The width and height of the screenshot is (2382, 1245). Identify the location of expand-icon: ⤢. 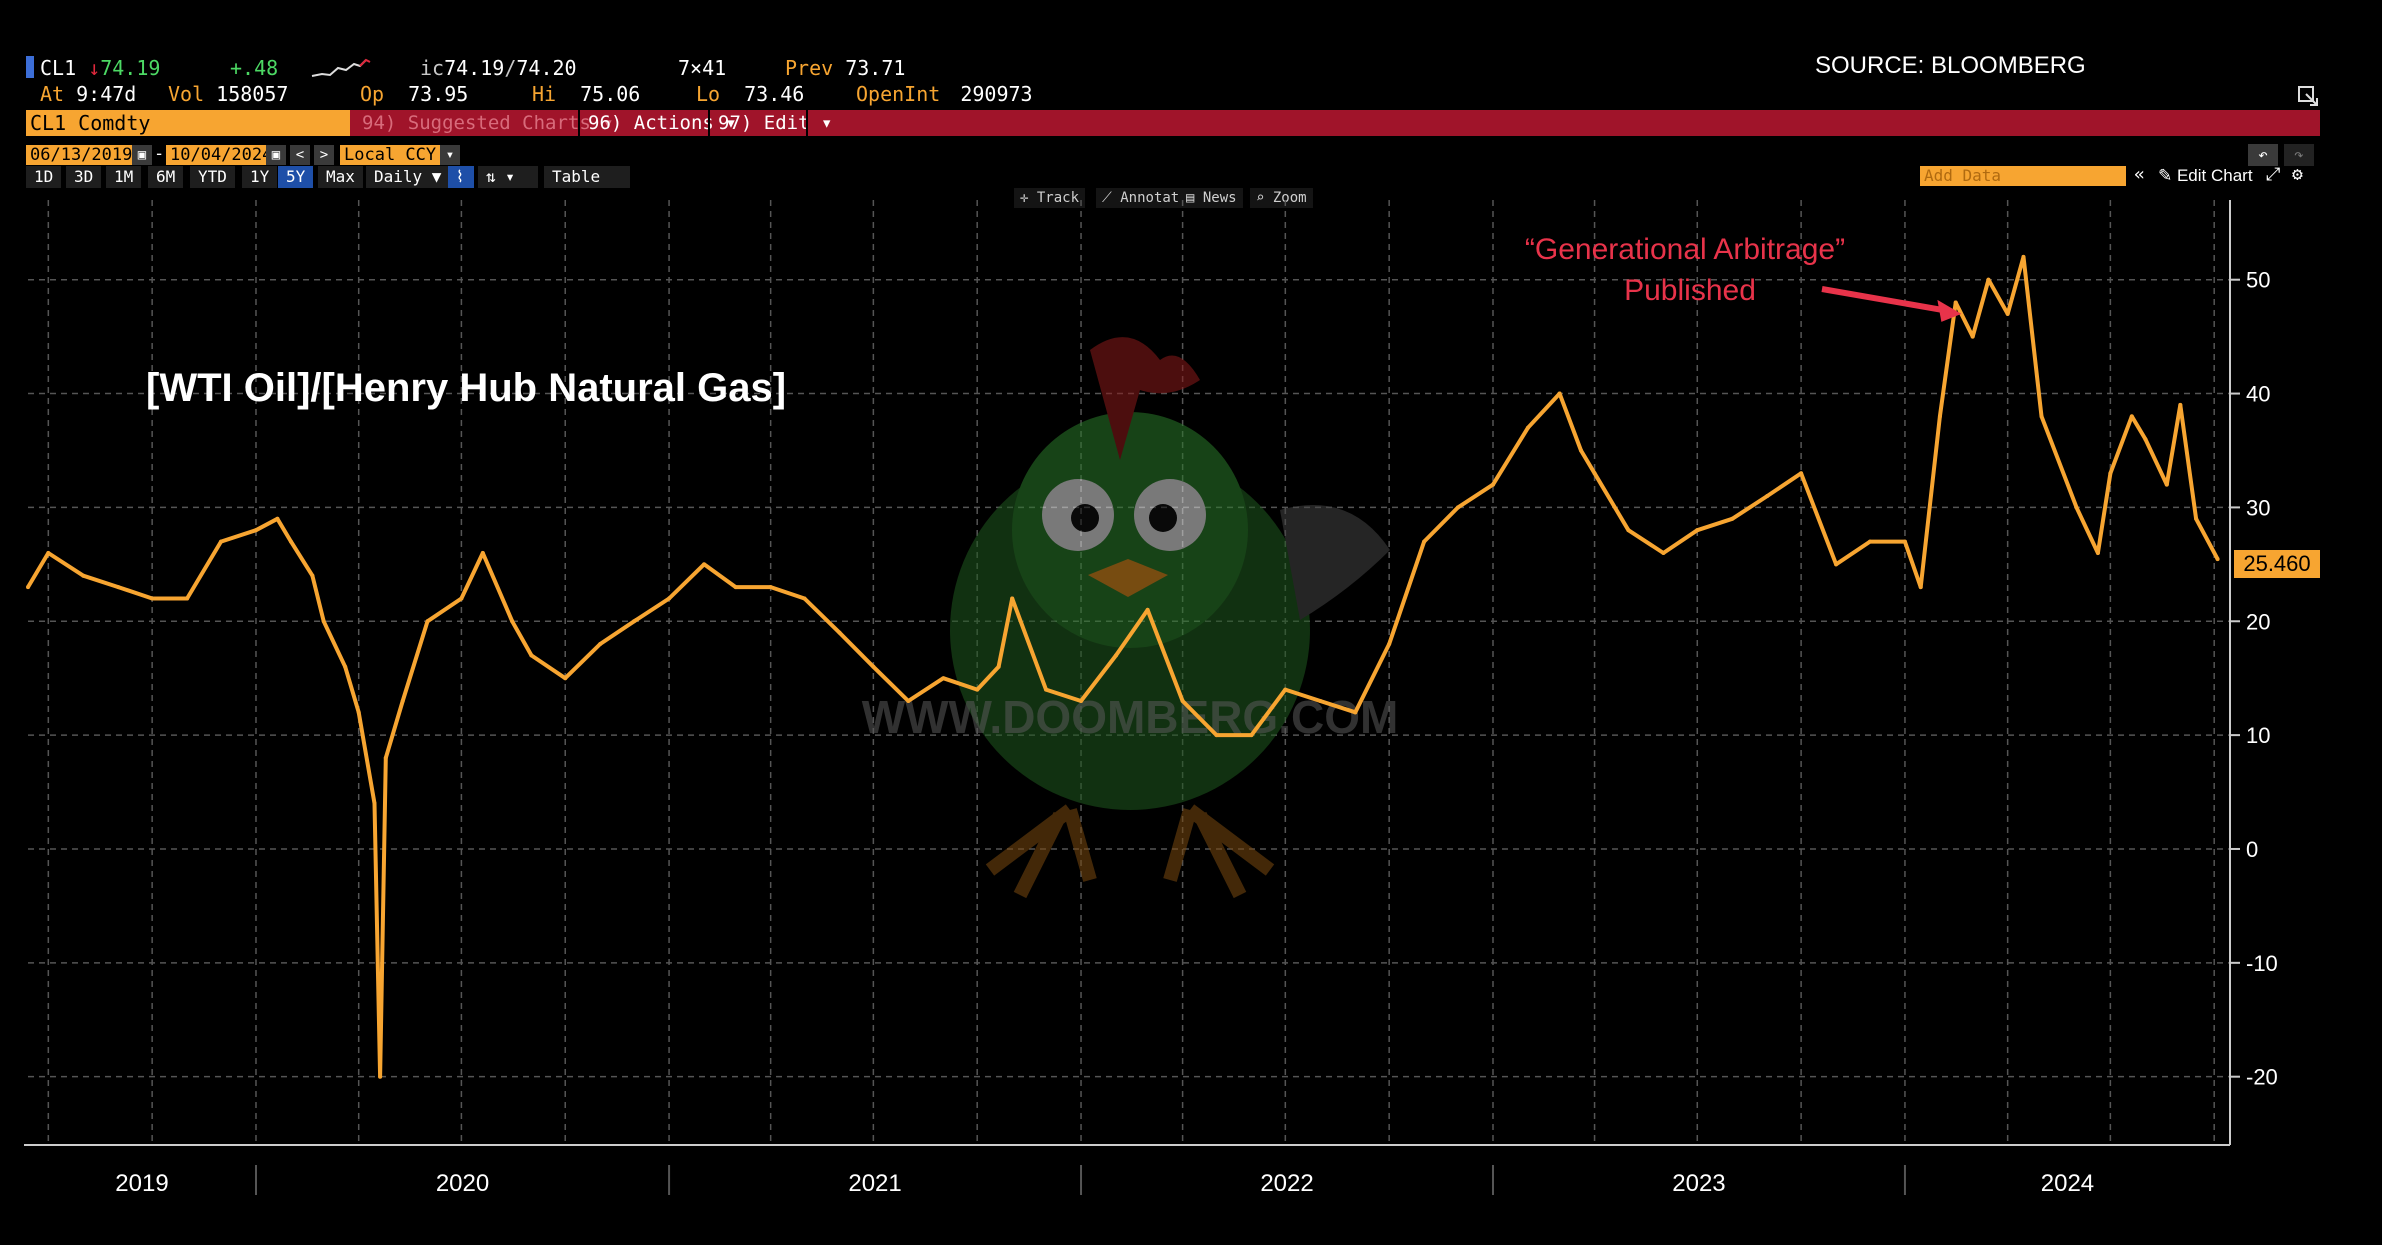
(2273, 174).